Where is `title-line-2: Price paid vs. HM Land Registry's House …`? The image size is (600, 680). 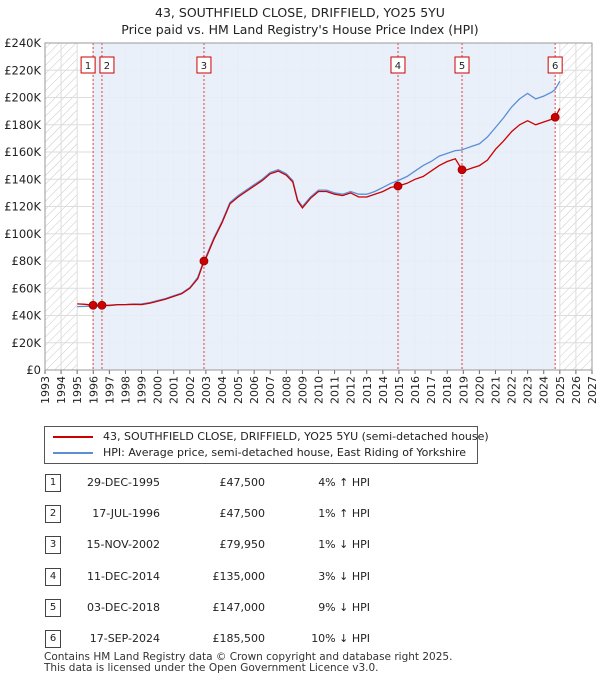
title-line-2: Price paid vs. HM Land Registry's House … is located at coordinates (300, 29).